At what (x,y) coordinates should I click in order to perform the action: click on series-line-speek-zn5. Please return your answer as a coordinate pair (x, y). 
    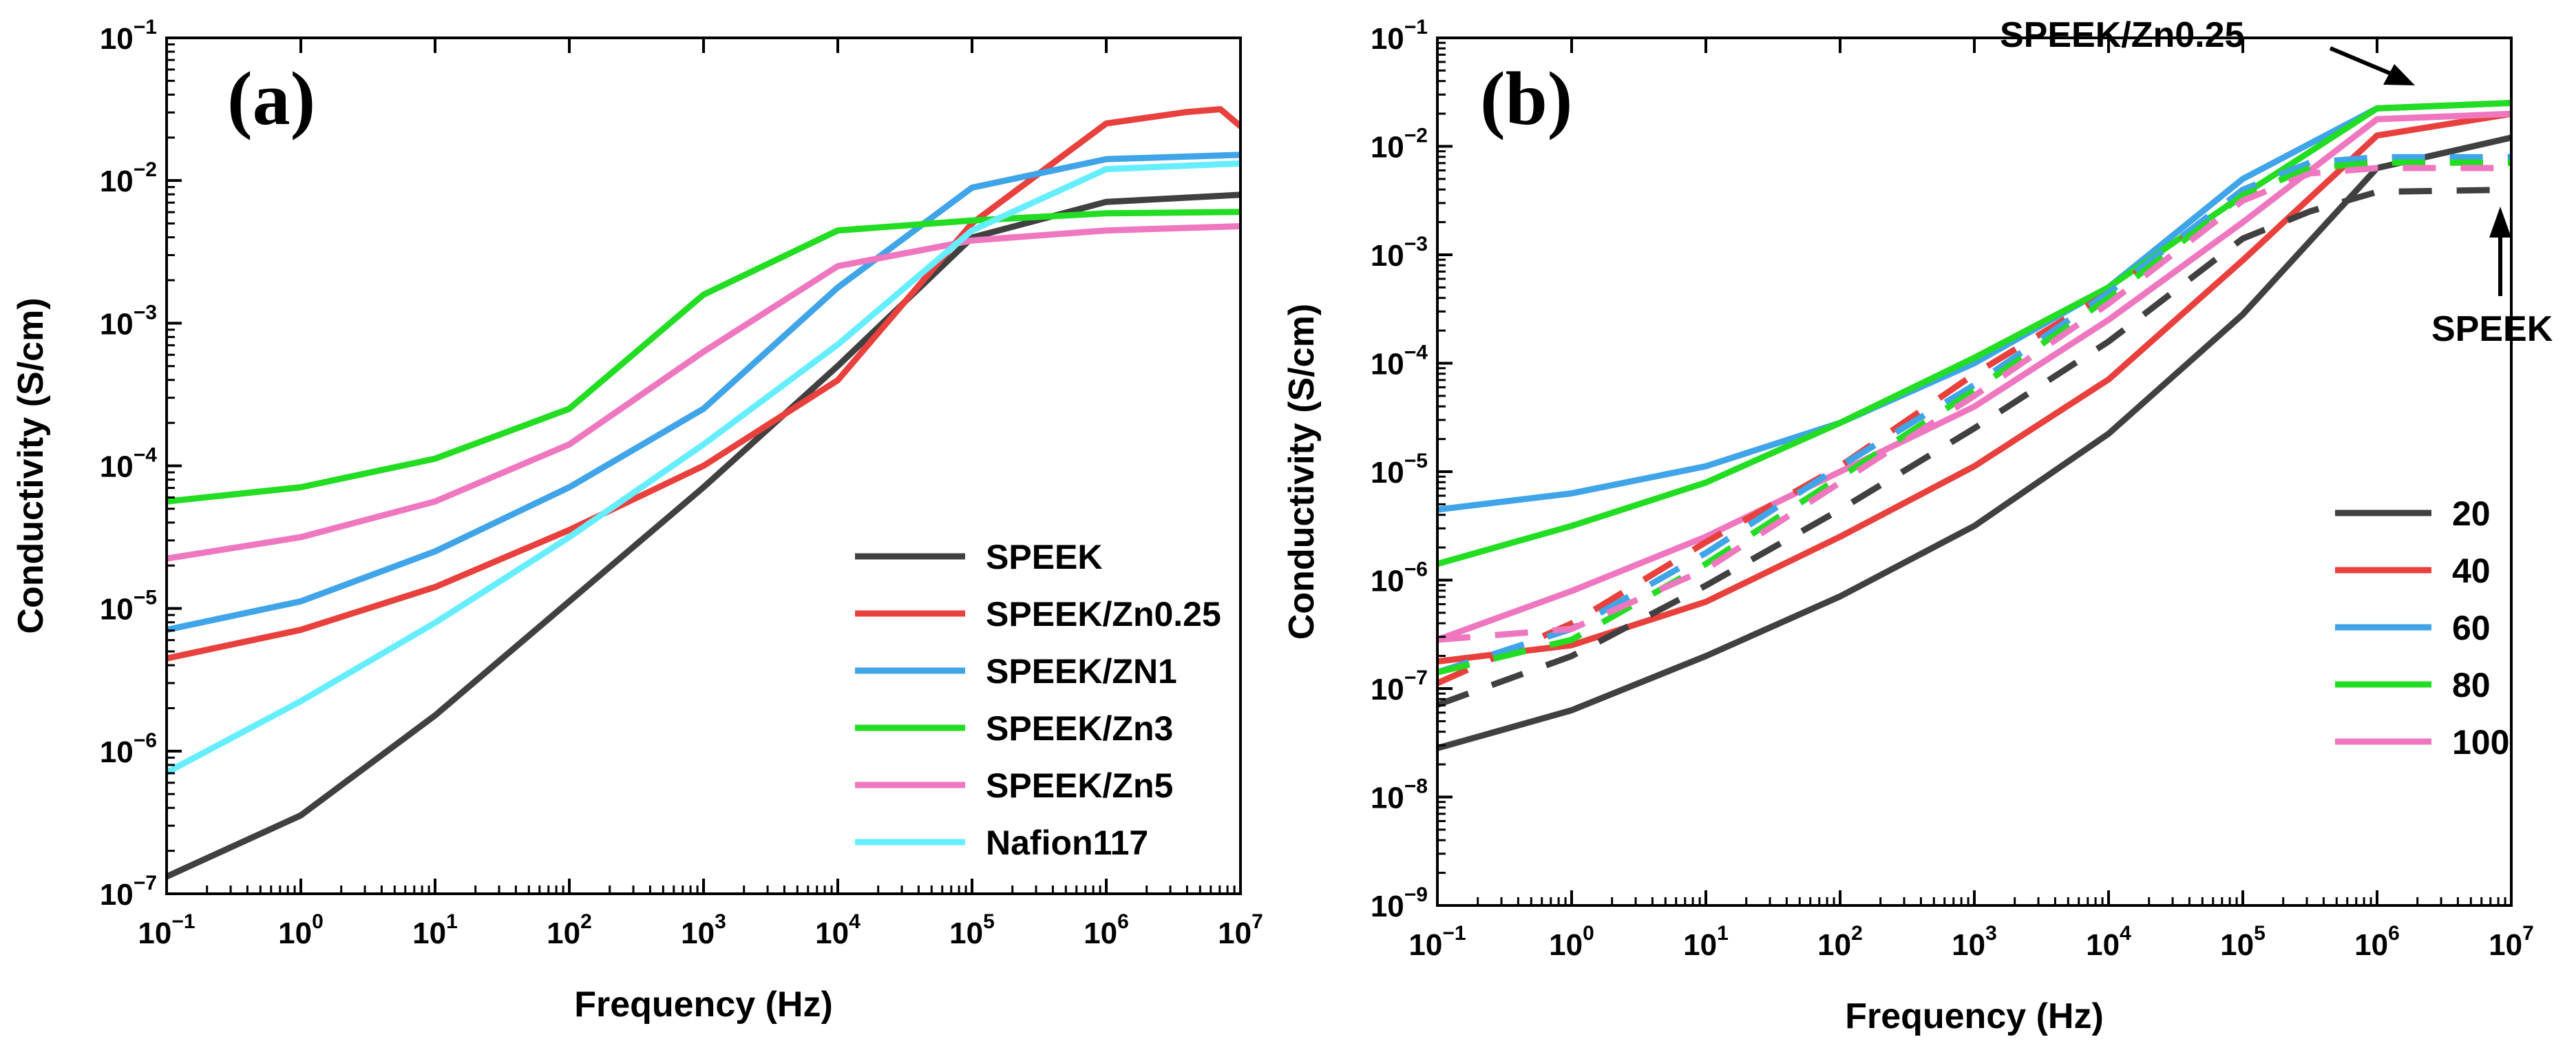
    Looking at the image, I should click on (704, 392).